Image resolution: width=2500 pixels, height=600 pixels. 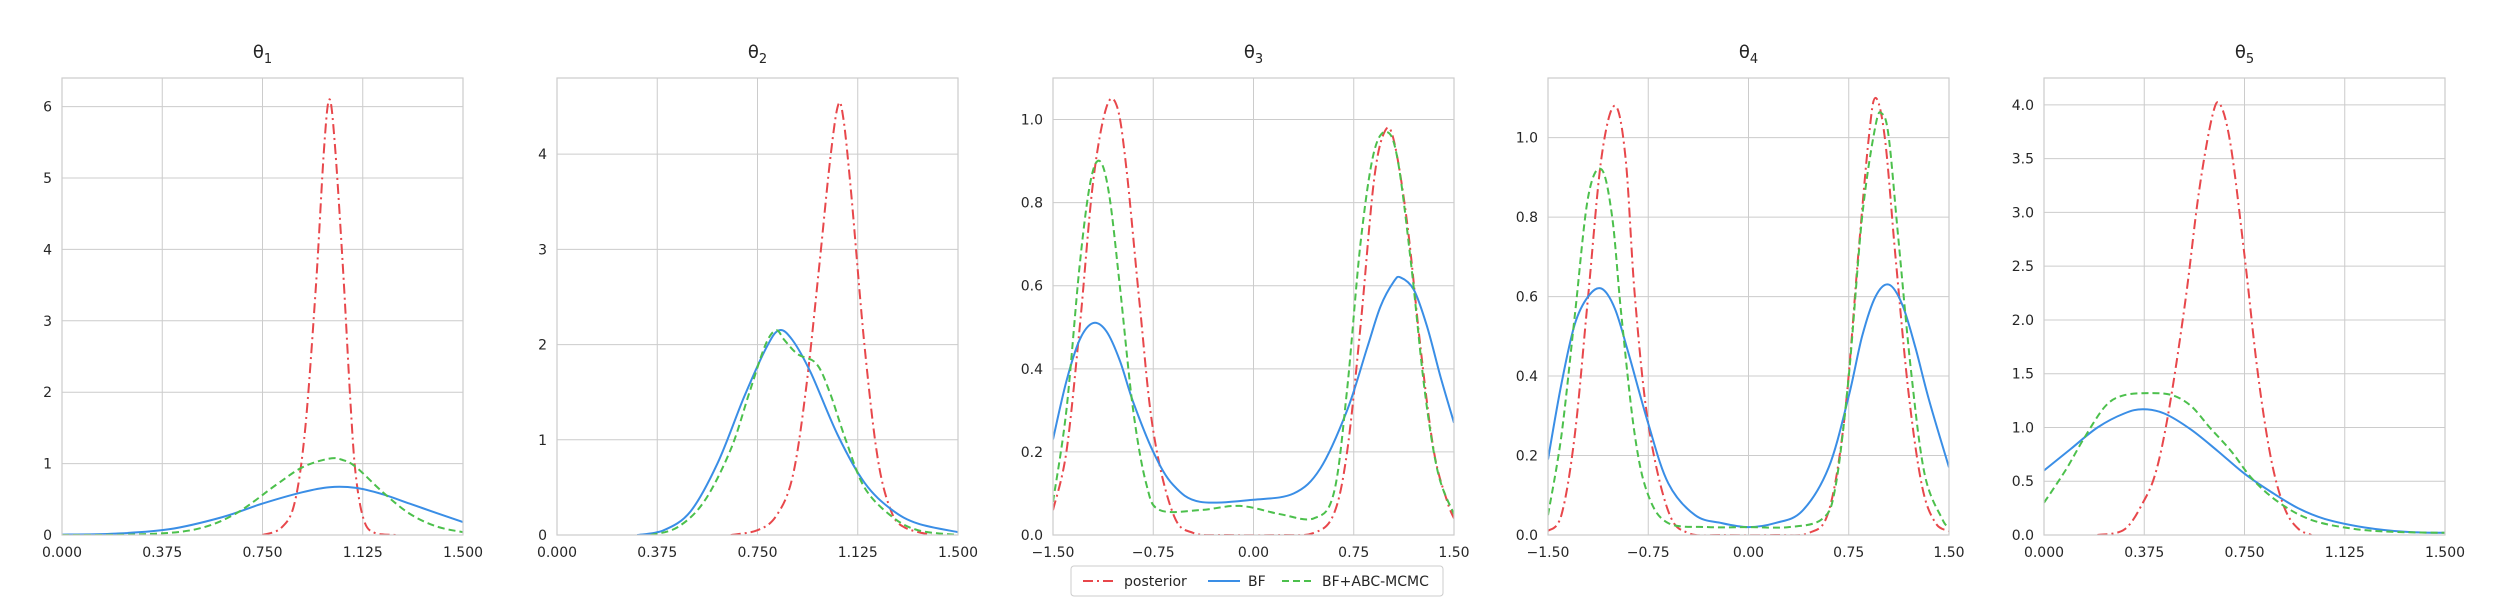 I want to click on y-tick-label: 2, so click(x=47, y=393).